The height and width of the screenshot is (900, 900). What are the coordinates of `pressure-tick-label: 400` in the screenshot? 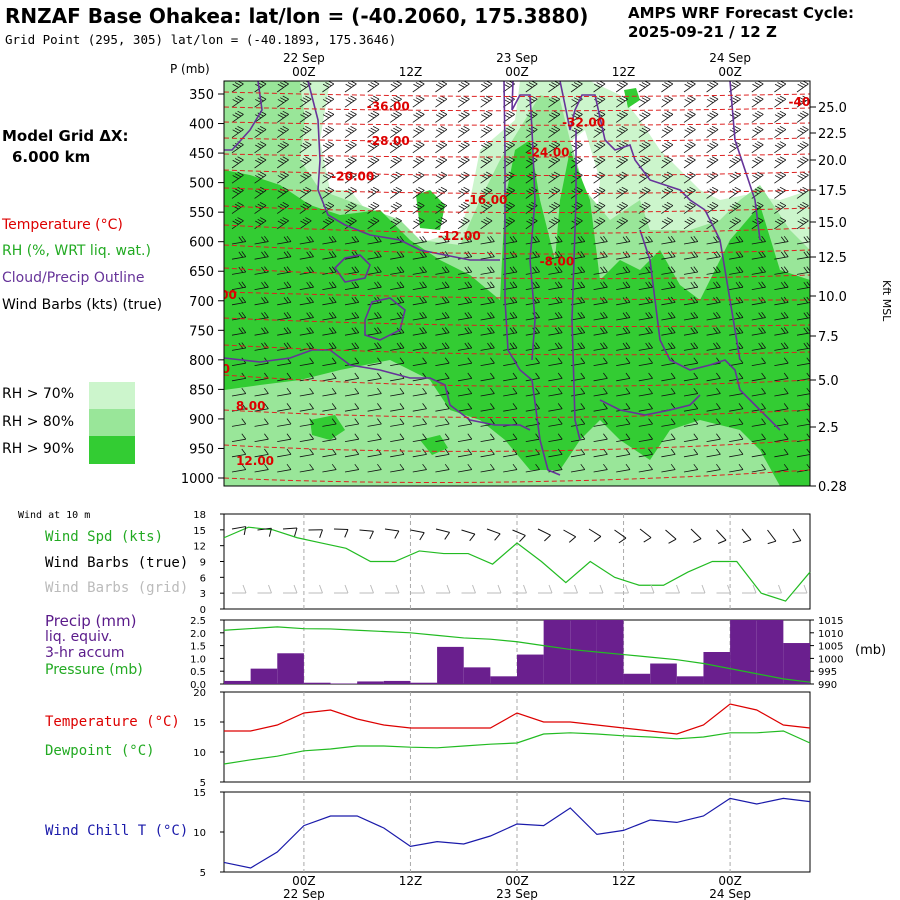 It's located at (201, 125).